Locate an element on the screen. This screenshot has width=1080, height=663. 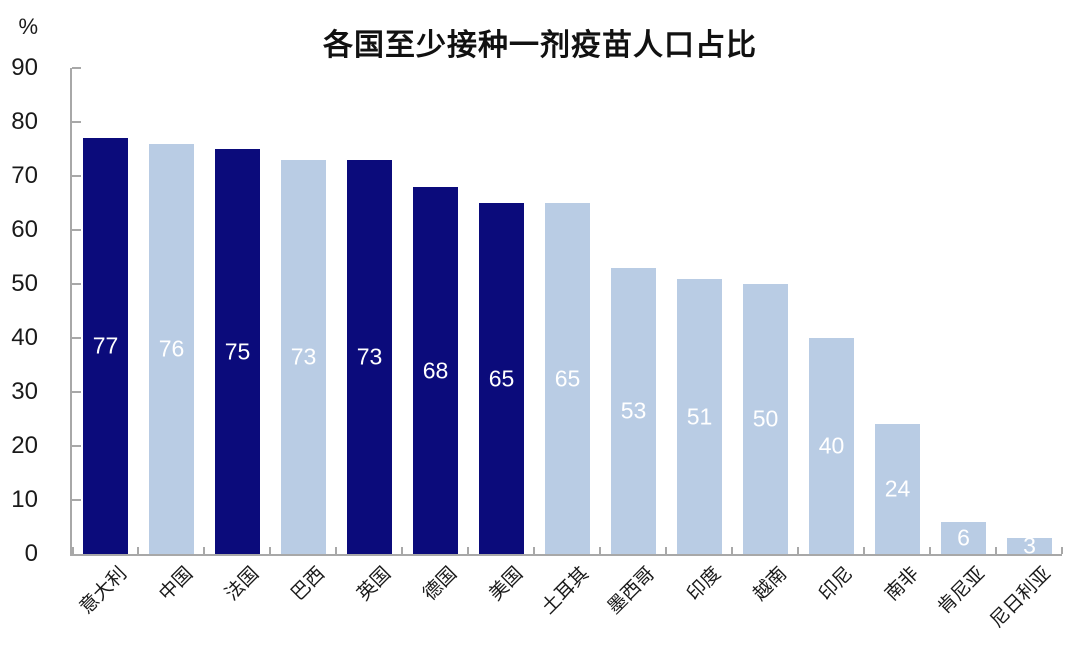
bar: 77 is located at coordinates (105, 346).